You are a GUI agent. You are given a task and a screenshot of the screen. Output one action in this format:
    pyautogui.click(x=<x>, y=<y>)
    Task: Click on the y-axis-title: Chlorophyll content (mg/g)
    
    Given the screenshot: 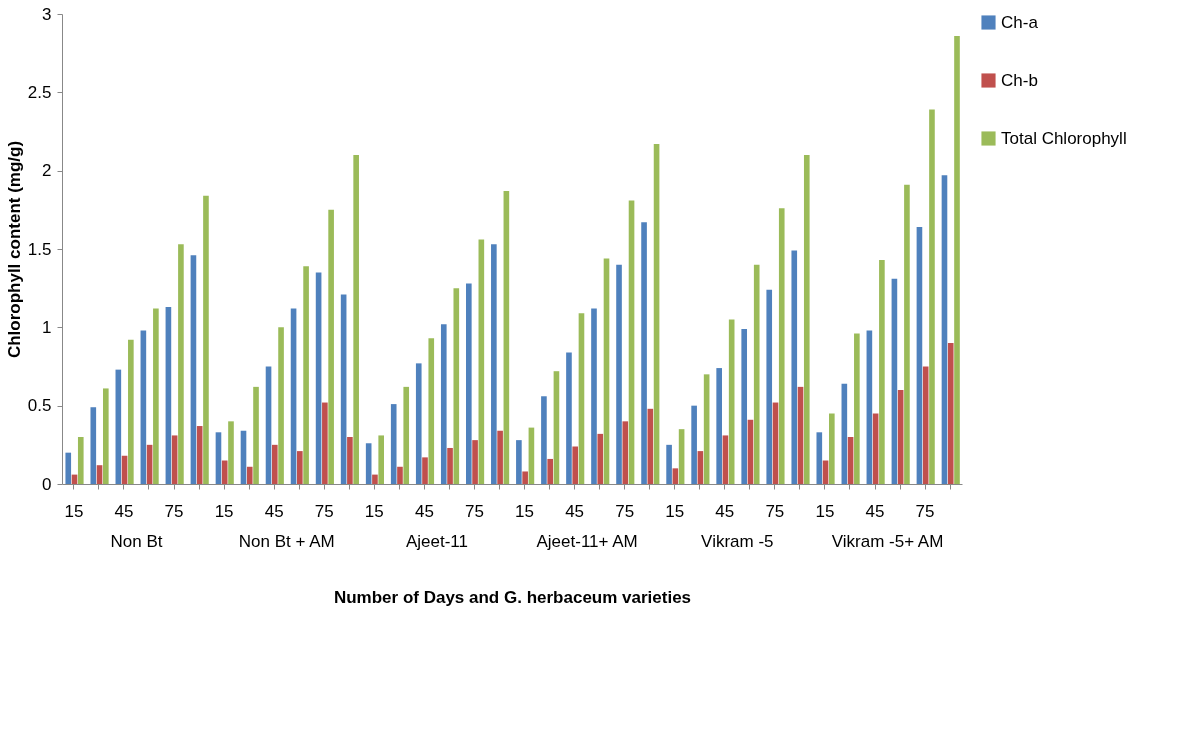 What is the action you would take?
    pyautogui.click(x=14, y=249)
    